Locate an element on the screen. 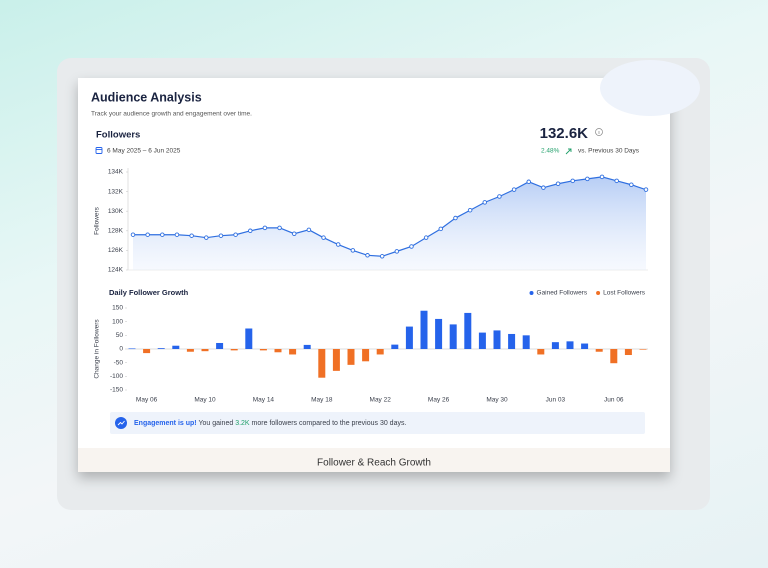 This screenshot has height=568, width=768. total-followers: 132.6K is located at coordinates (564, 133).